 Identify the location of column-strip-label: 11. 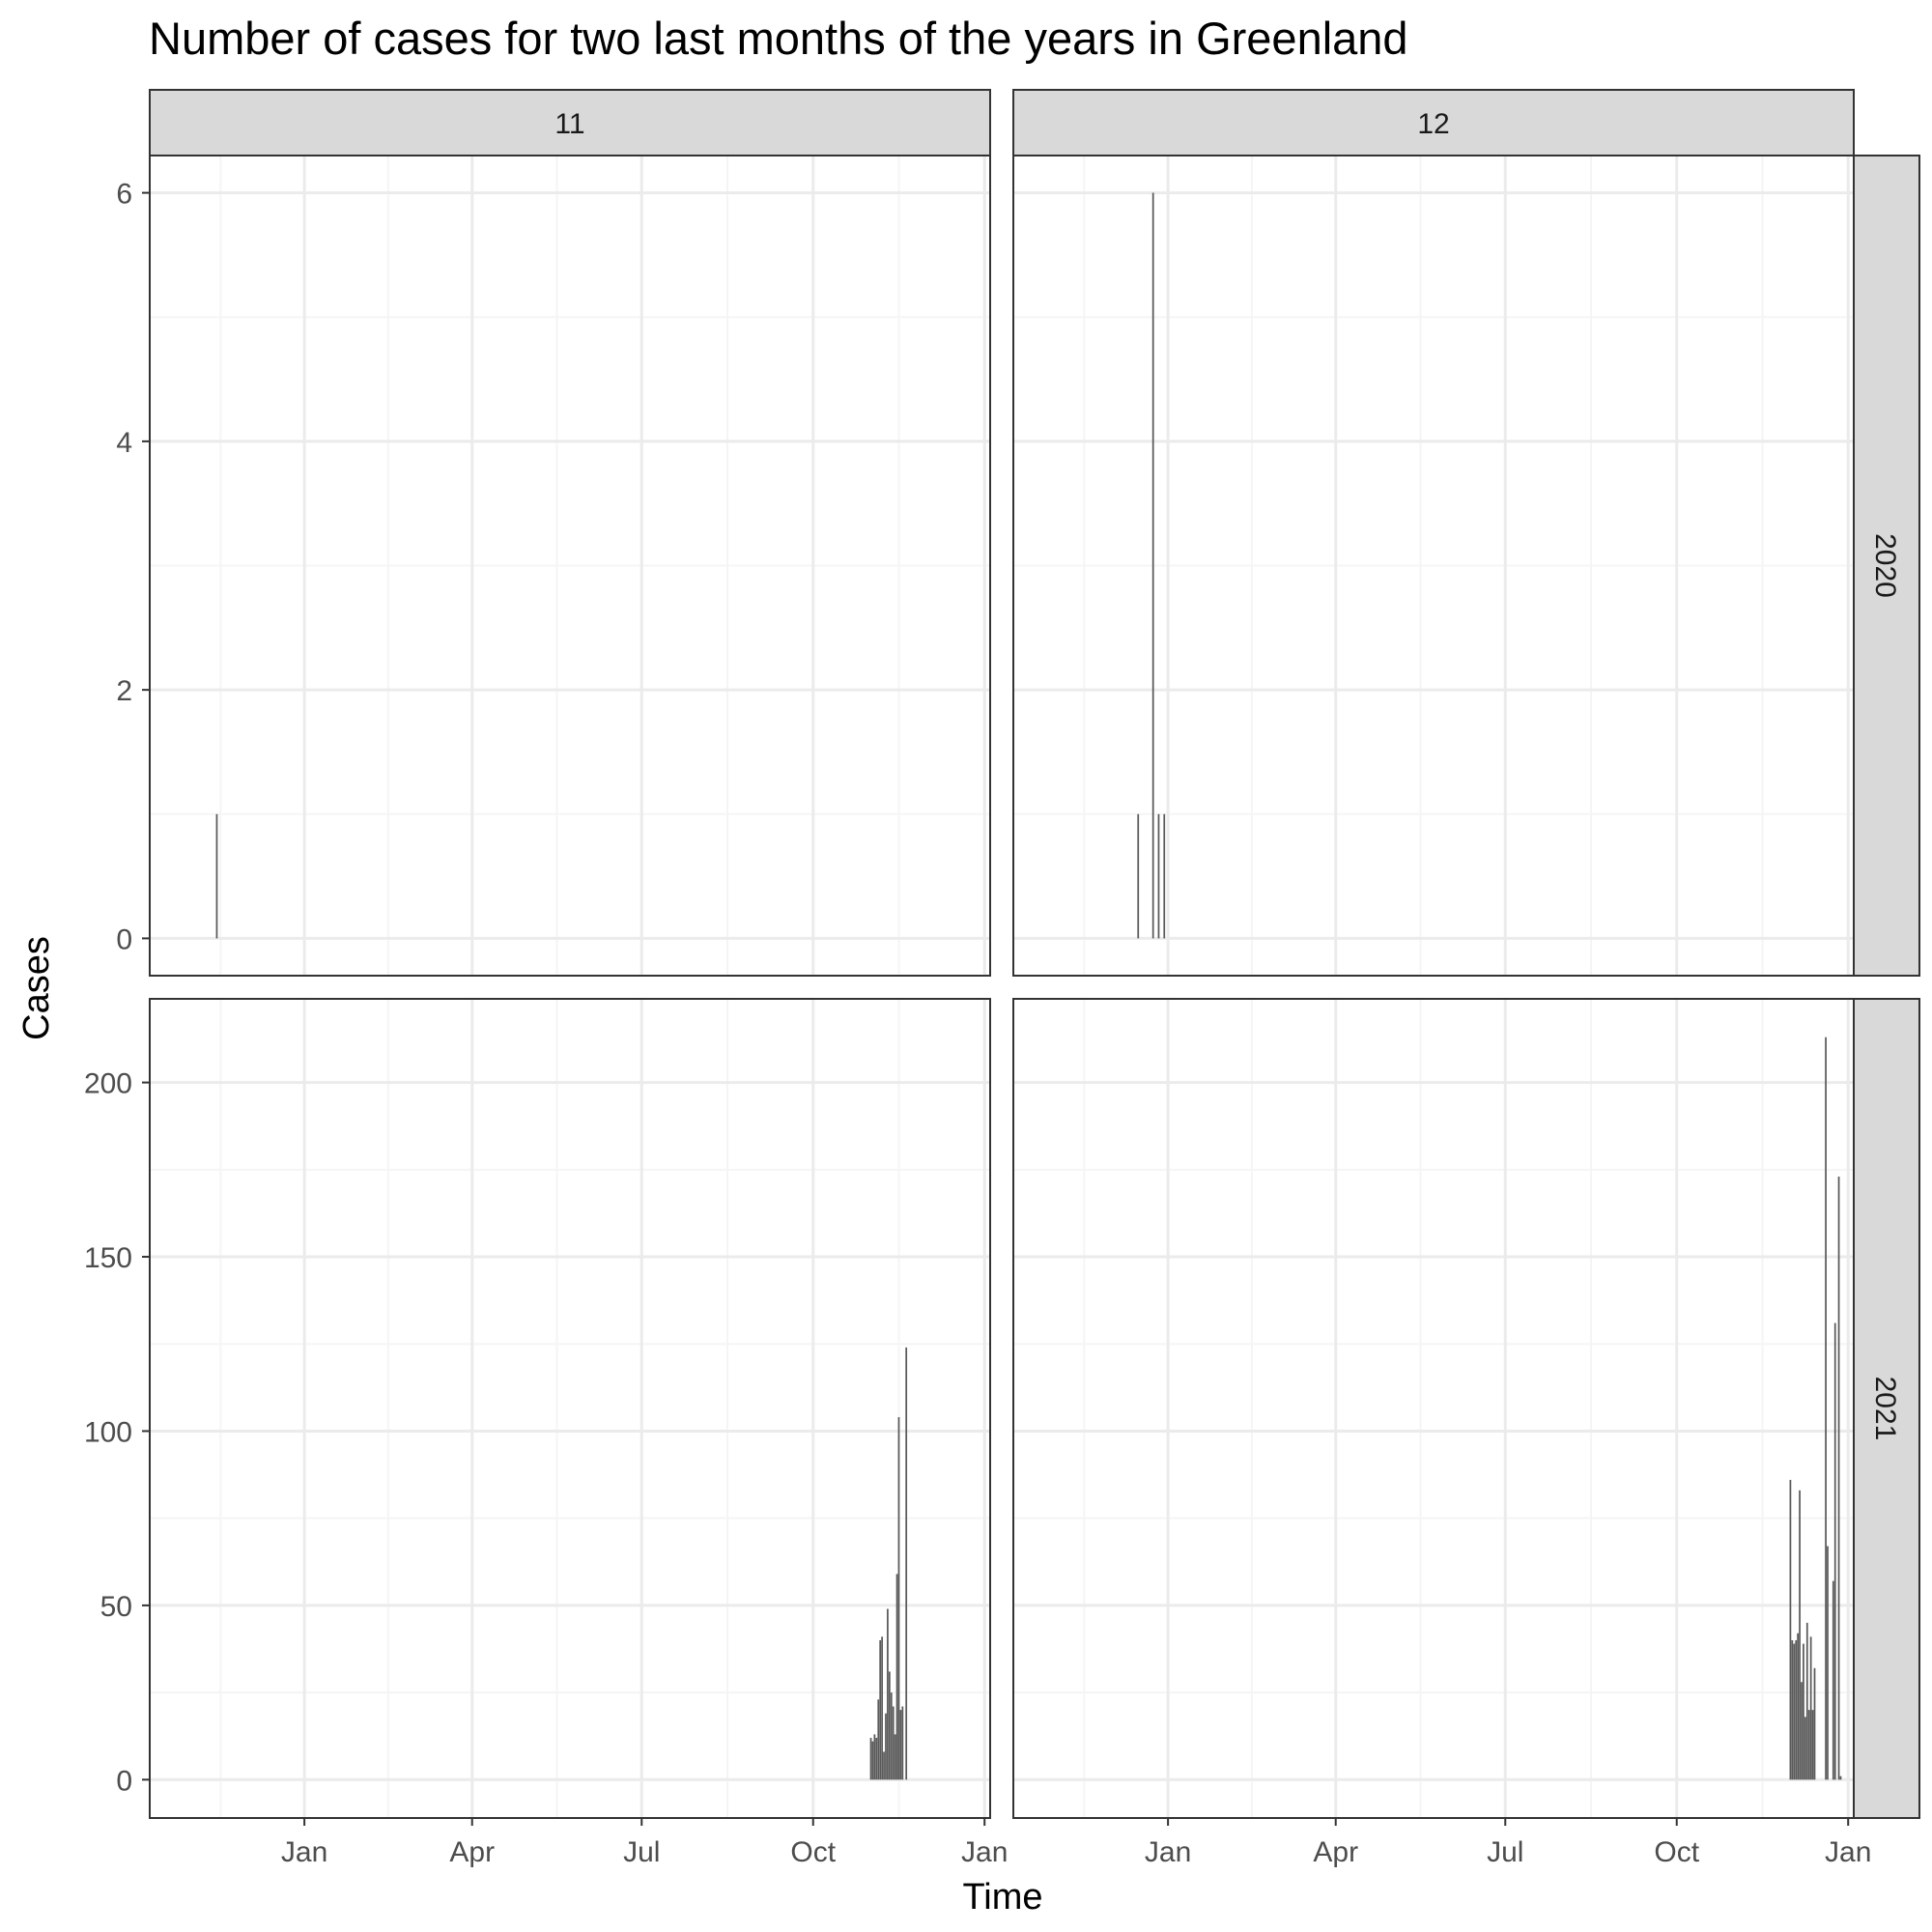
(569, 124).